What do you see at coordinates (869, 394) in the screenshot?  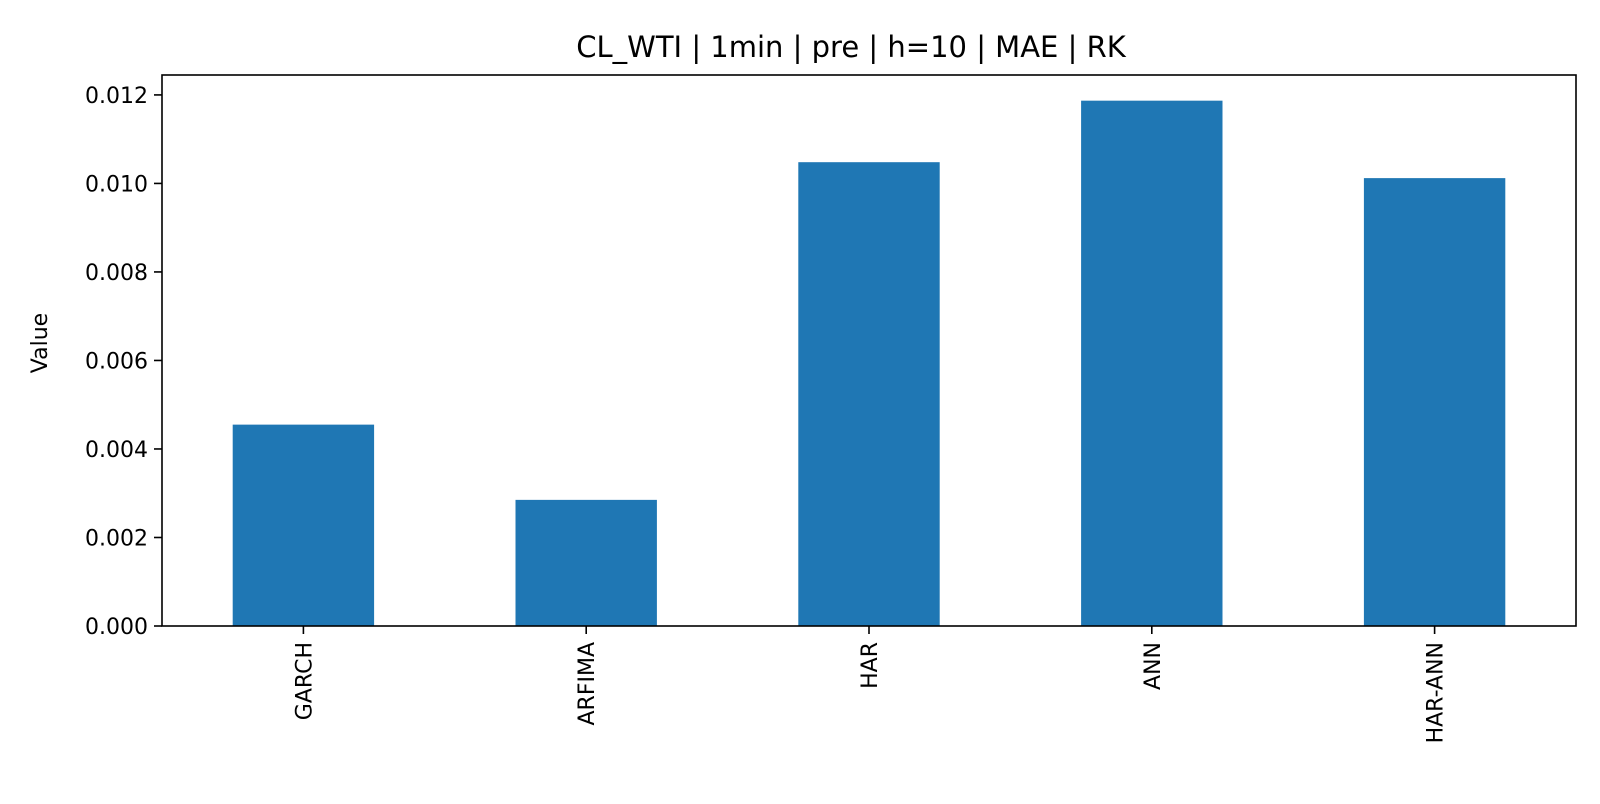 I see `bar-har` at bounding box center [869, 394].